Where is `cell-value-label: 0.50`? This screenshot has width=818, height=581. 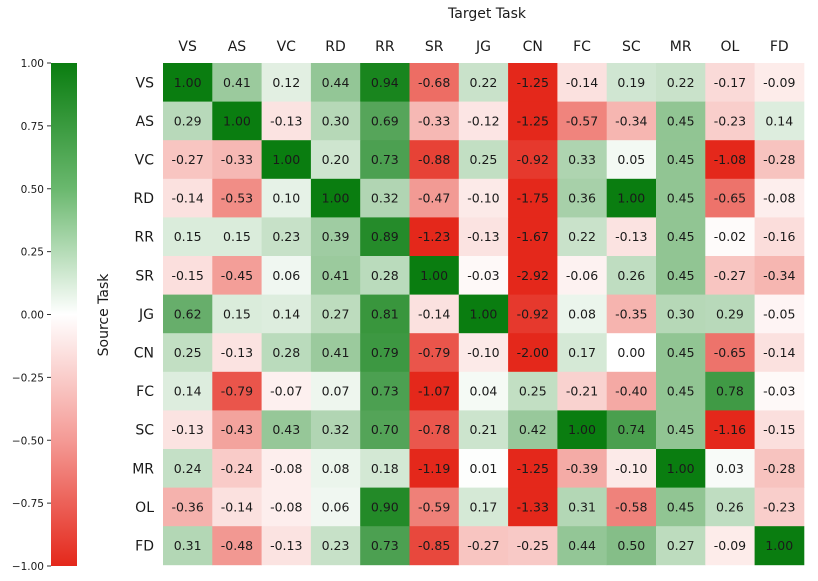
cell-value-label: 0.50 is located at coordinates (631, 545).